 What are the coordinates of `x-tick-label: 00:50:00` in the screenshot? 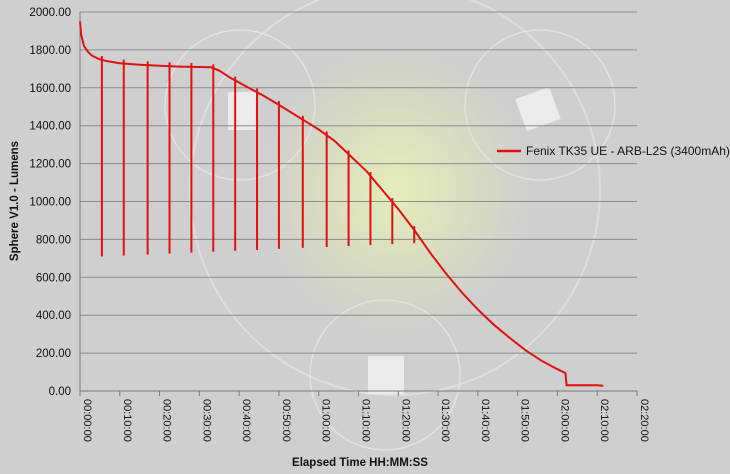 It's located at (286, 420).